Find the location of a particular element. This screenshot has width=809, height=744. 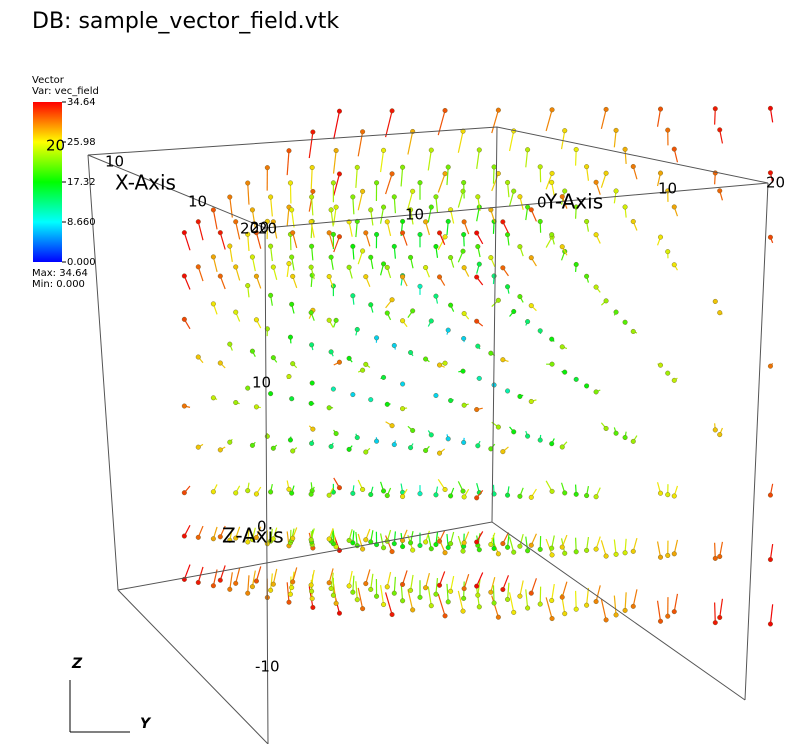

legend-label: 34.64 is located at coordinates (81, 102).